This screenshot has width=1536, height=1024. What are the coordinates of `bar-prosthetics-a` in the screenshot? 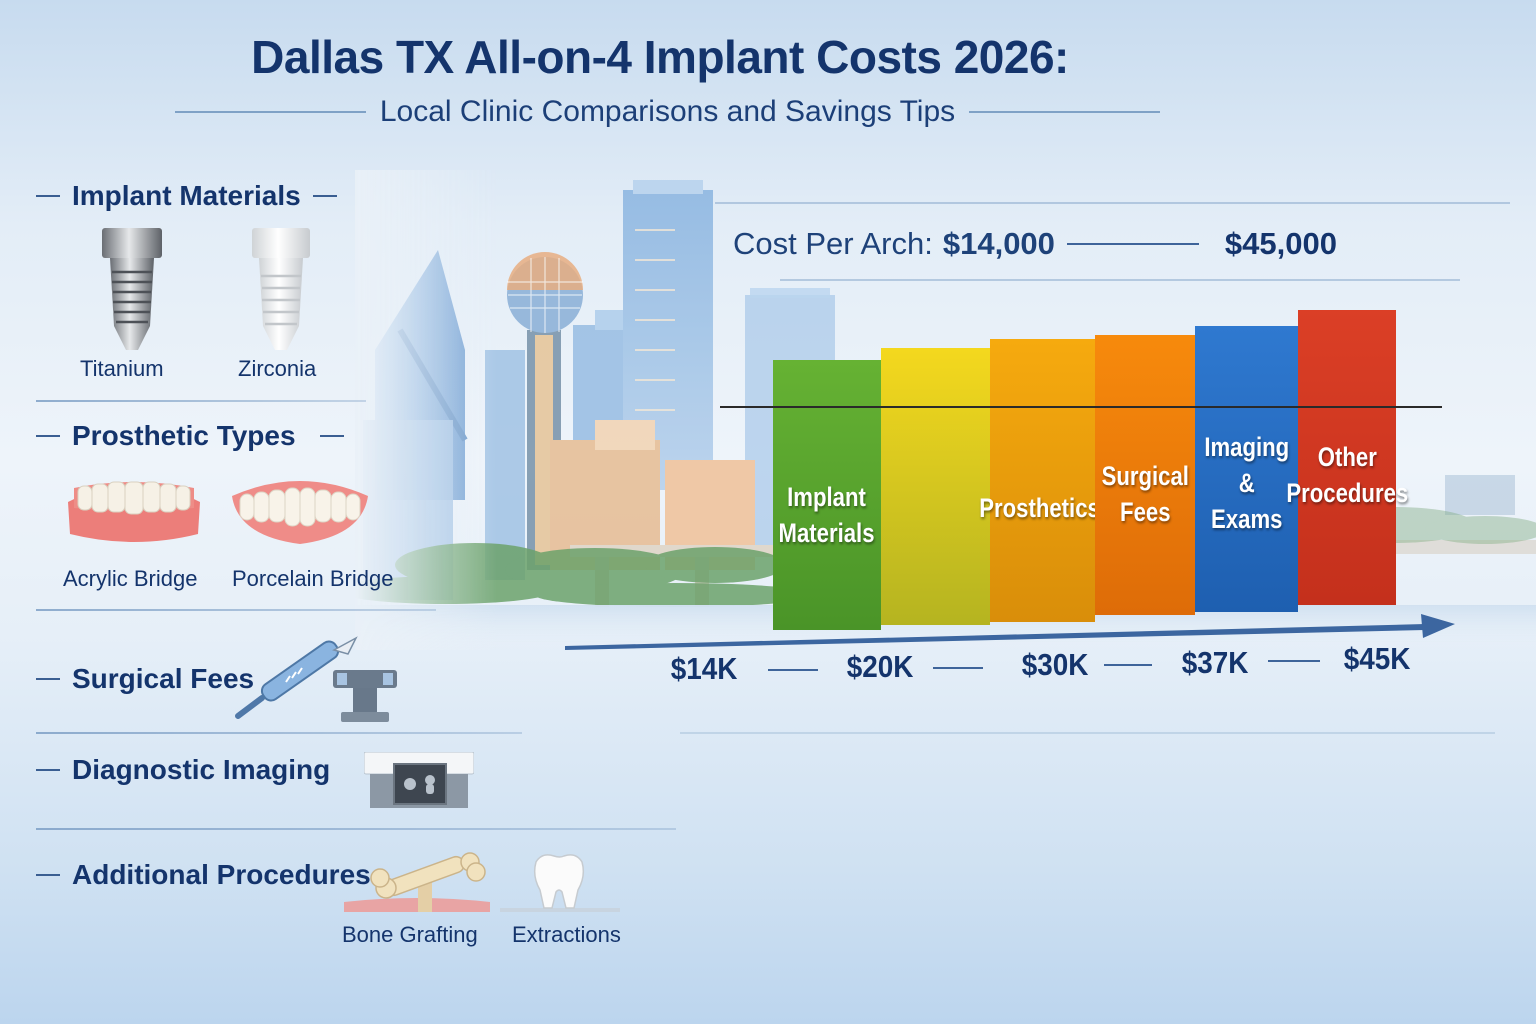 It's located at (935, 486).